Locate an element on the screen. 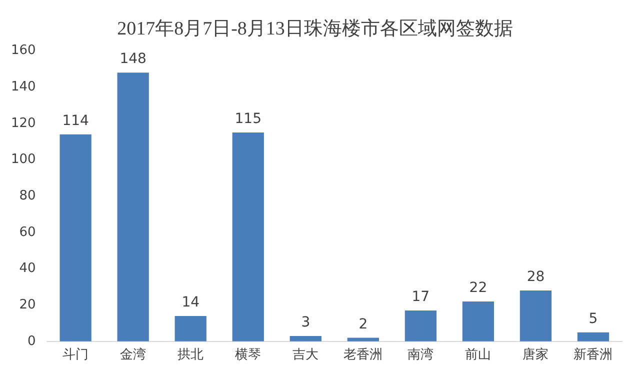  chart-title: 2017年8月7日-8月13日珠海楼市各区域网签数据 is located at coordinates (315, 28).